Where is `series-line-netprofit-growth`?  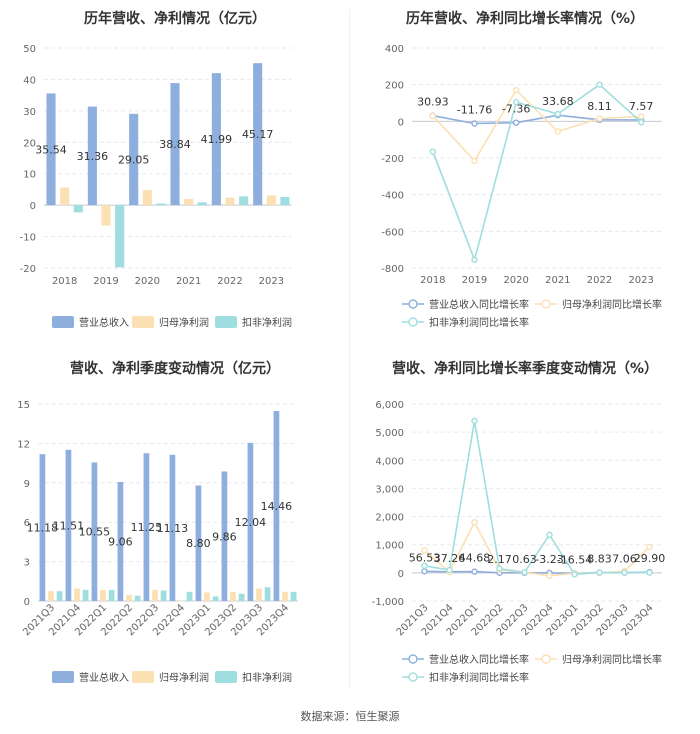 series-line-netprofit-growth is located at coordinates (537, 125).